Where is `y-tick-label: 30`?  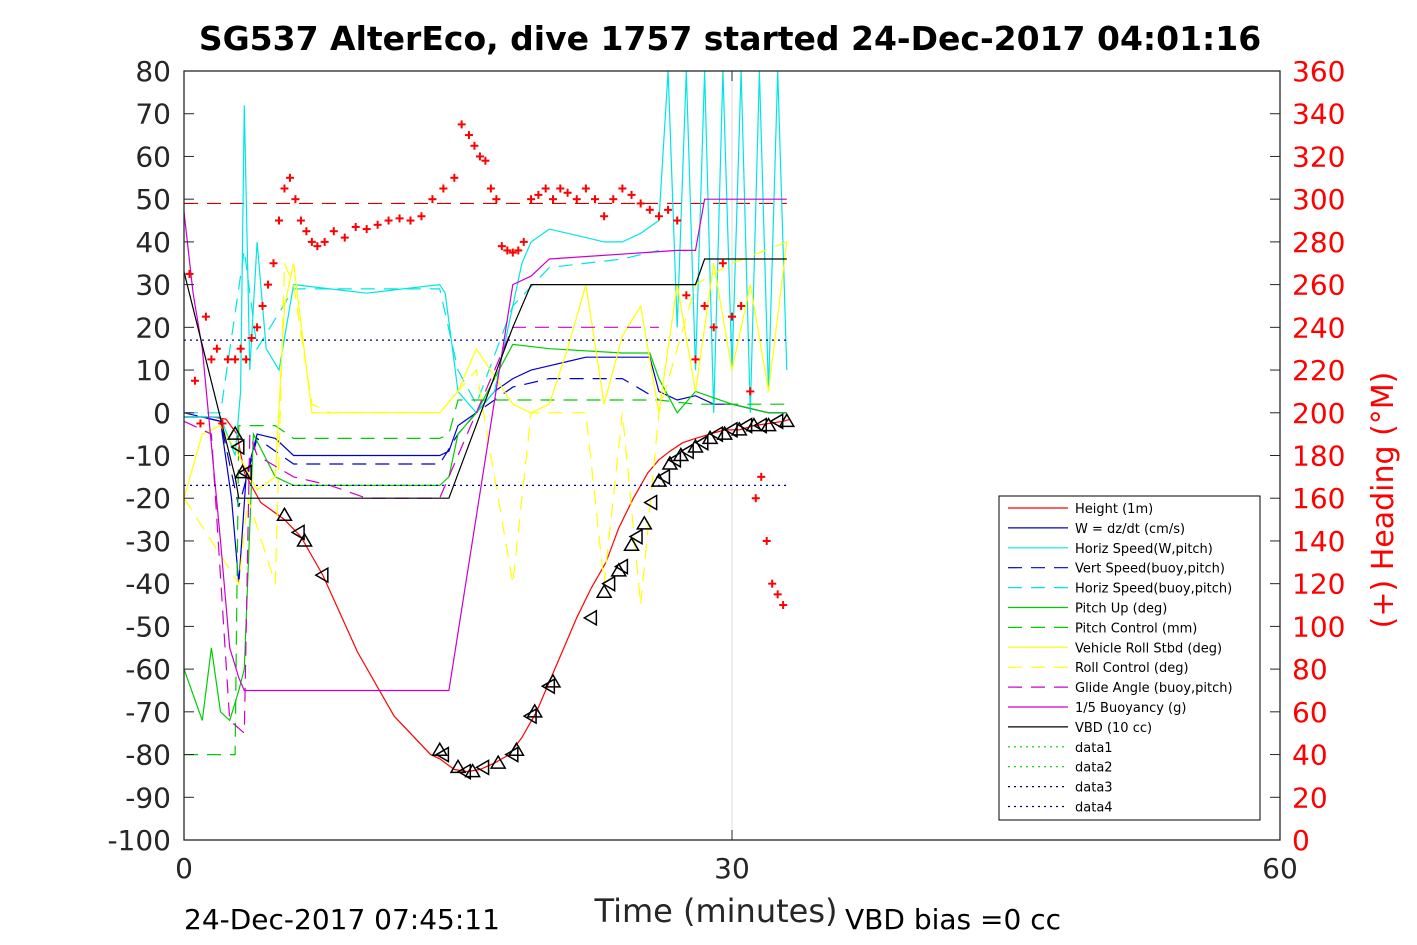 y-tick-label: 30 is located at coordinates (153, 285).